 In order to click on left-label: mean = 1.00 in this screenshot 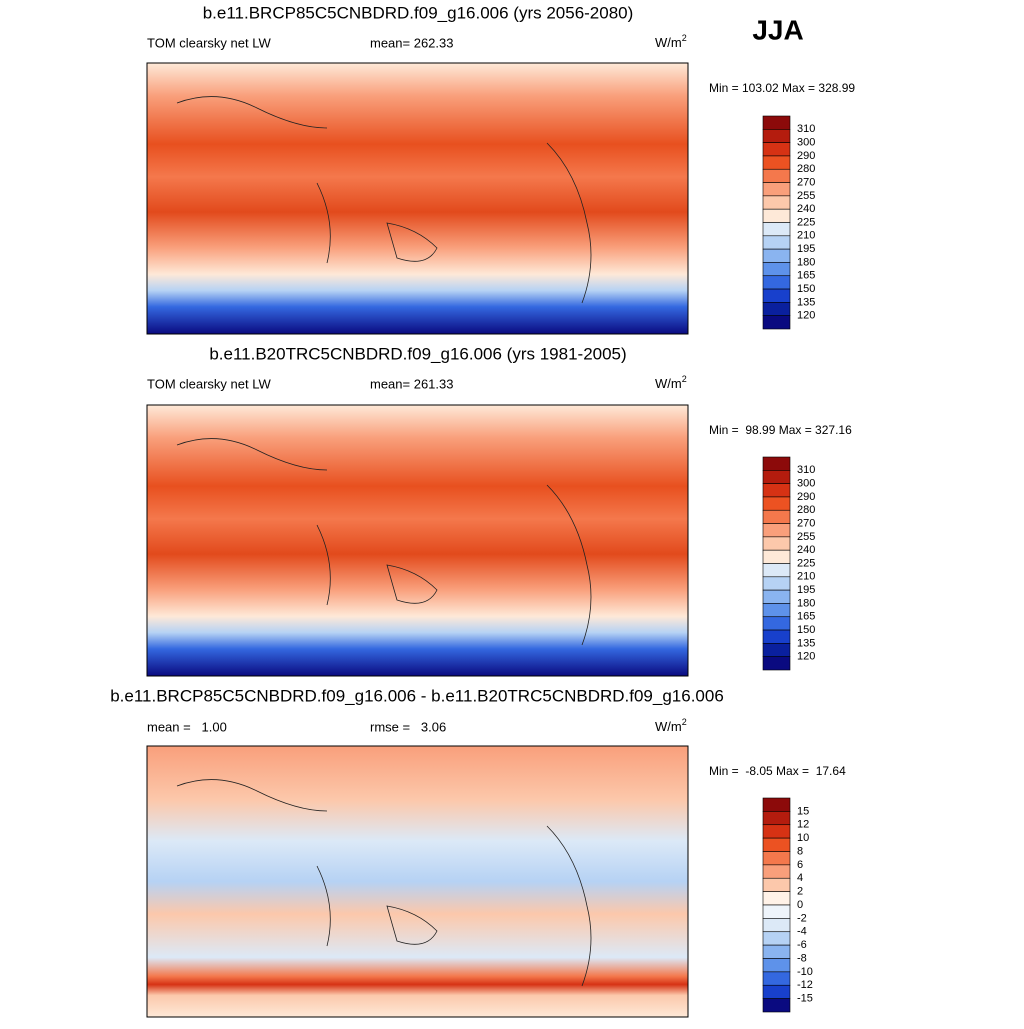, I will do `click(187, 726)`.